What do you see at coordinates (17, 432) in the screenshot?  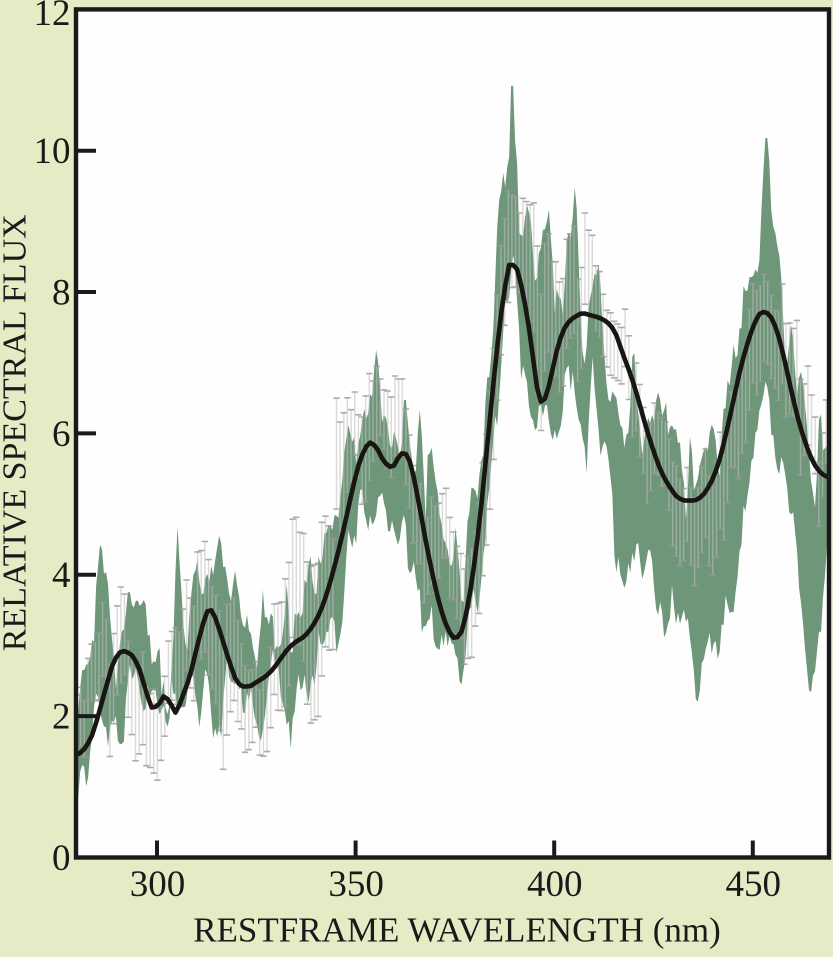 I see `svg-text: RELATIVE SPECTRAL FLUX` at bounding box center [17, 432].